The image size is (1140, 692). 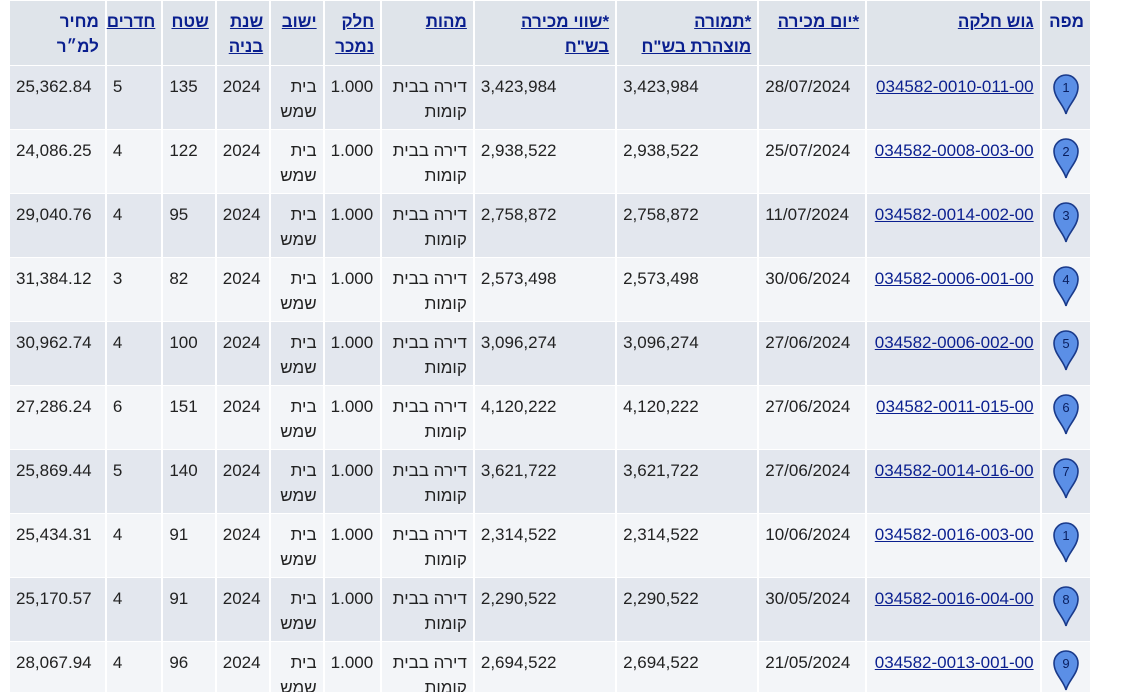 I want to click on cell-date: 11/07/2024, so click(x=812, y=225).